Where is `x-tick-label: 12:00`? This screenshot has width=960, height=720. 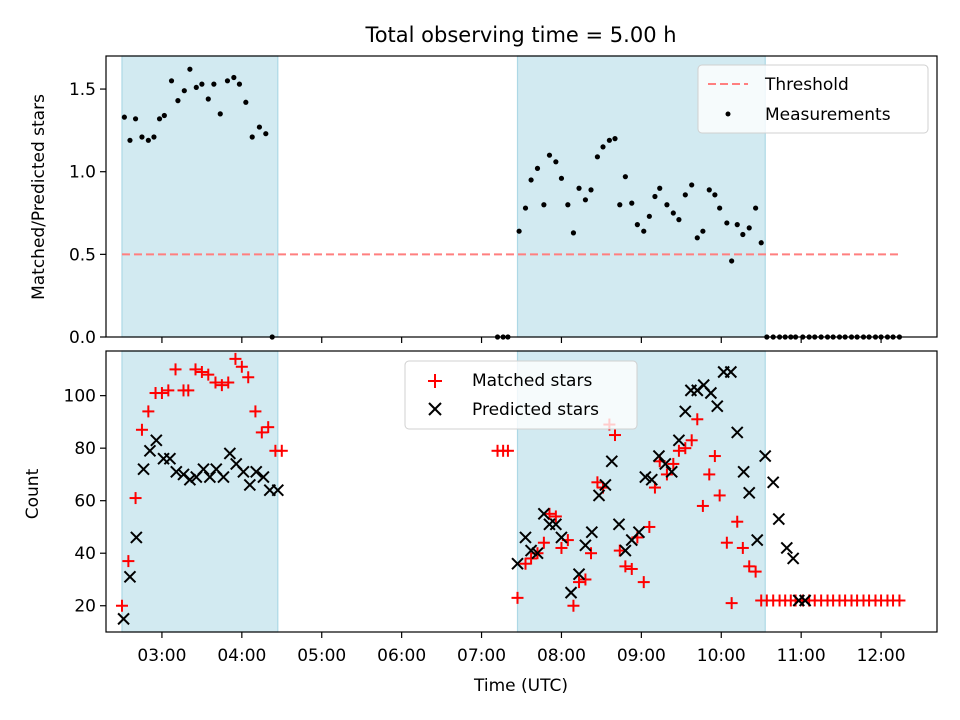
x-tick-label: 12:00 is located at coordinates (881, 656).